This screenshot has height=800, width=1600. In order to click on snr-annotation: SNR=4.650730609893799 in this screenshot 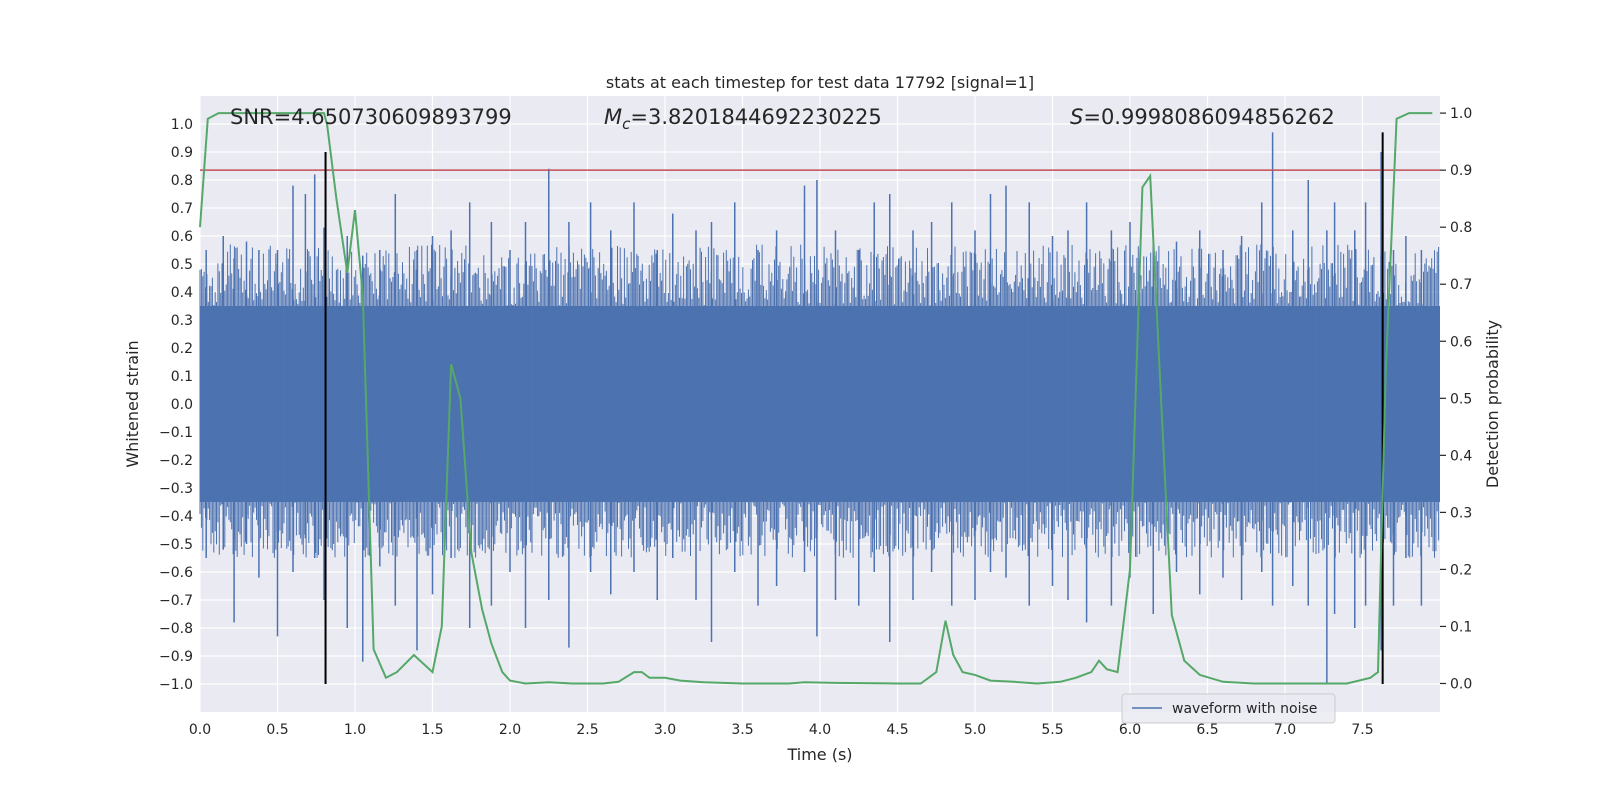, I will do `click(371, 117)`.